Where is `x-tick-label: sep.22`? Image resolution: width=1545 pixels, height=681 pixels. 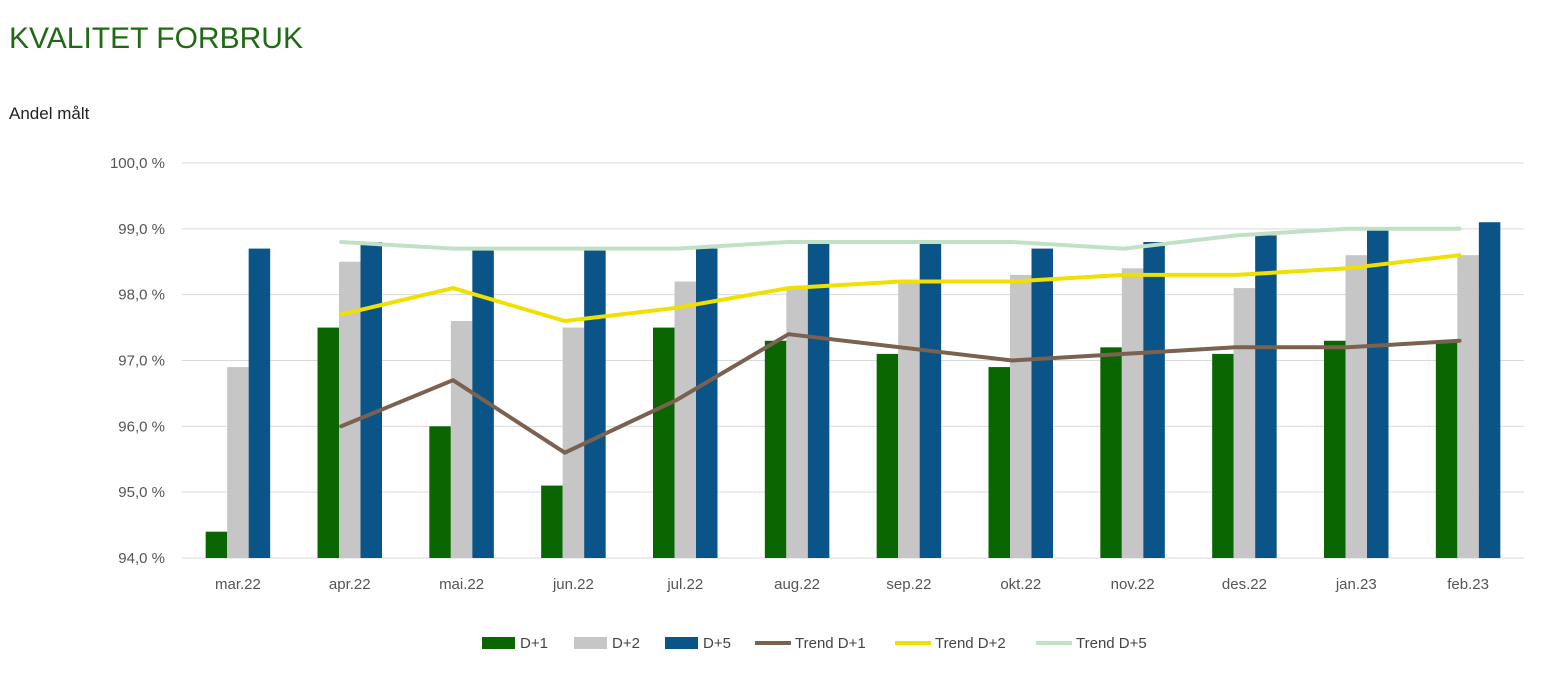 x-tick-label: sep.22 is located at coordinates (908, 584).